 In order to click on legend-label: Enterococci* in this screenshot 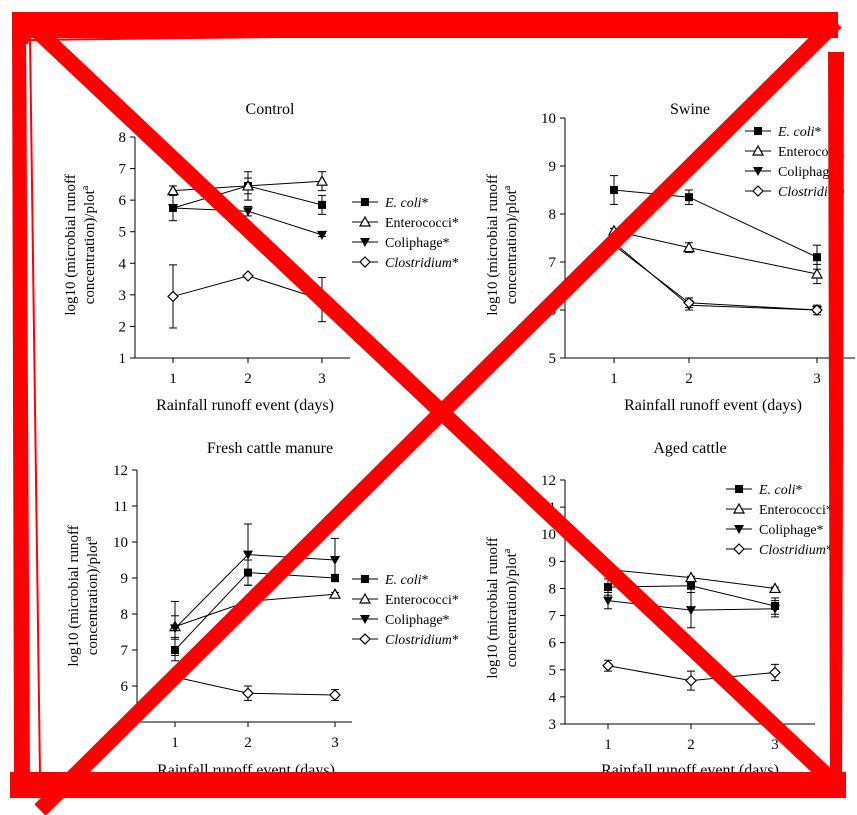, I will do `click(422, 223)`.